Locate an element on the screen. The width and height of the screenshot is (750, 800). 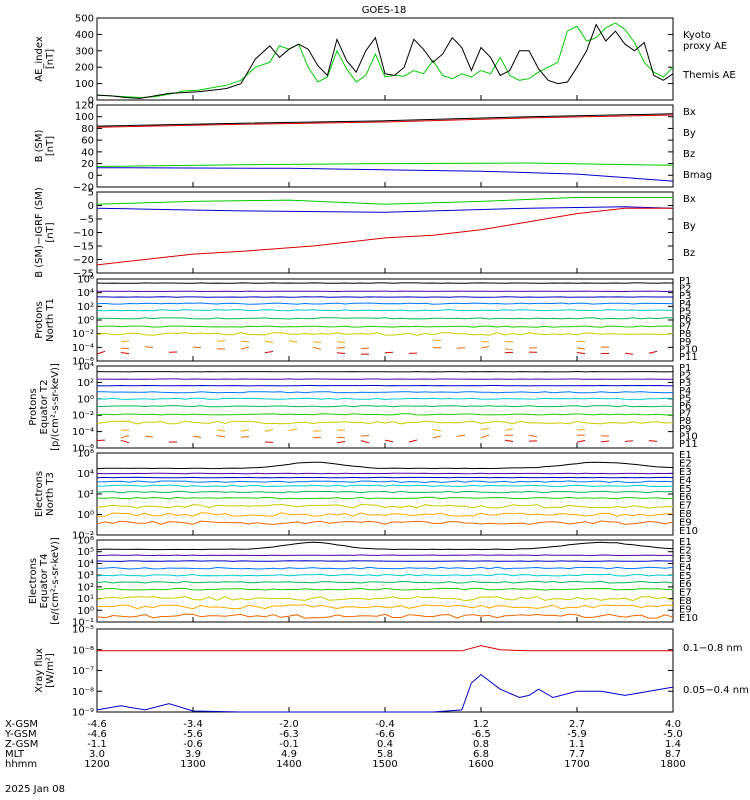
legend-label: 0.05−0.4 nm is located at coordinates (716, 690).